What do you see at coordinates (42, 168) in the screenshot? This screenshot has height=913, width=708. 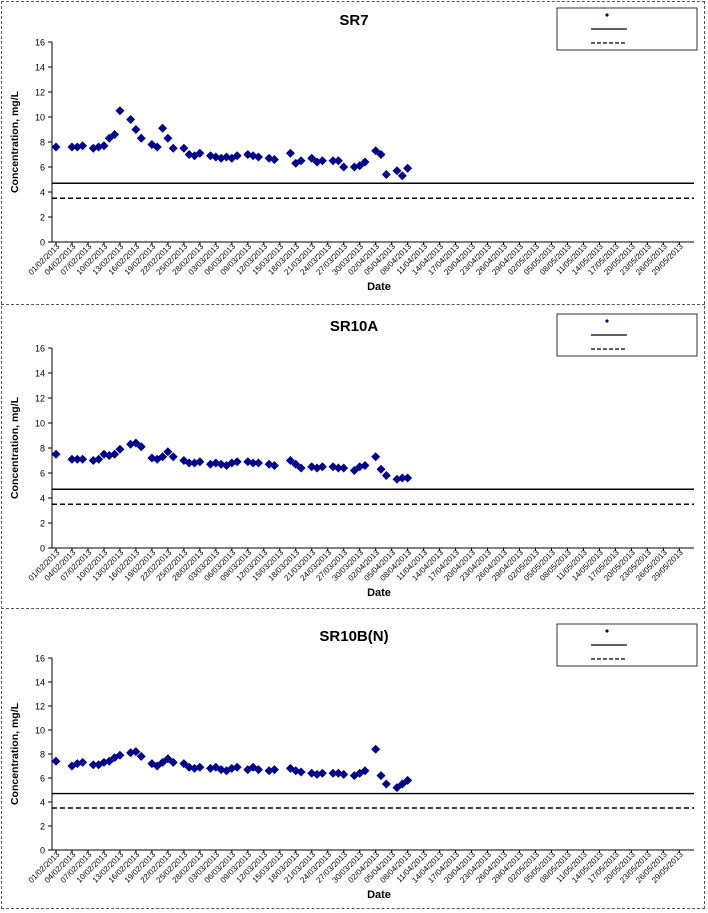 I see `y-tick-label: 6` at bounding box center [42, 168].